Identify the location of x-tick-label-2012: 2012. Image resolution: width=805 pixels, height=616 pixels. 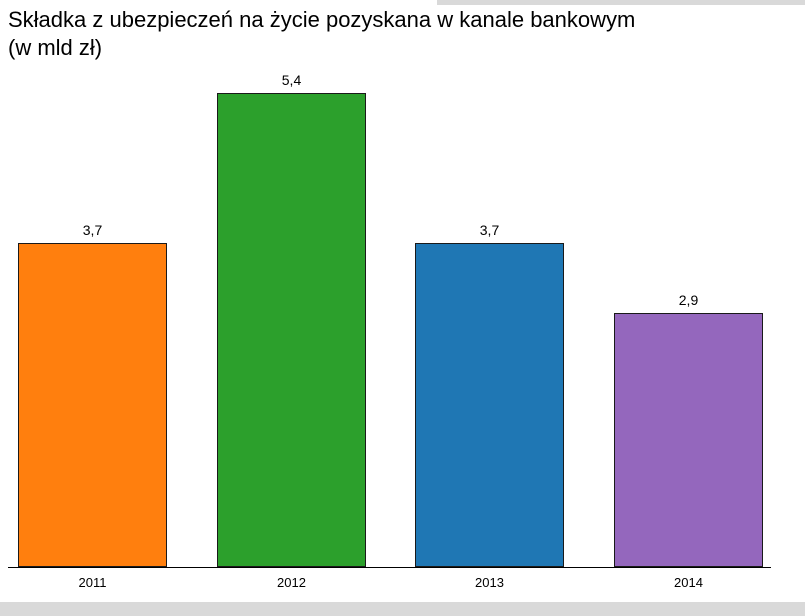
(291, 582).